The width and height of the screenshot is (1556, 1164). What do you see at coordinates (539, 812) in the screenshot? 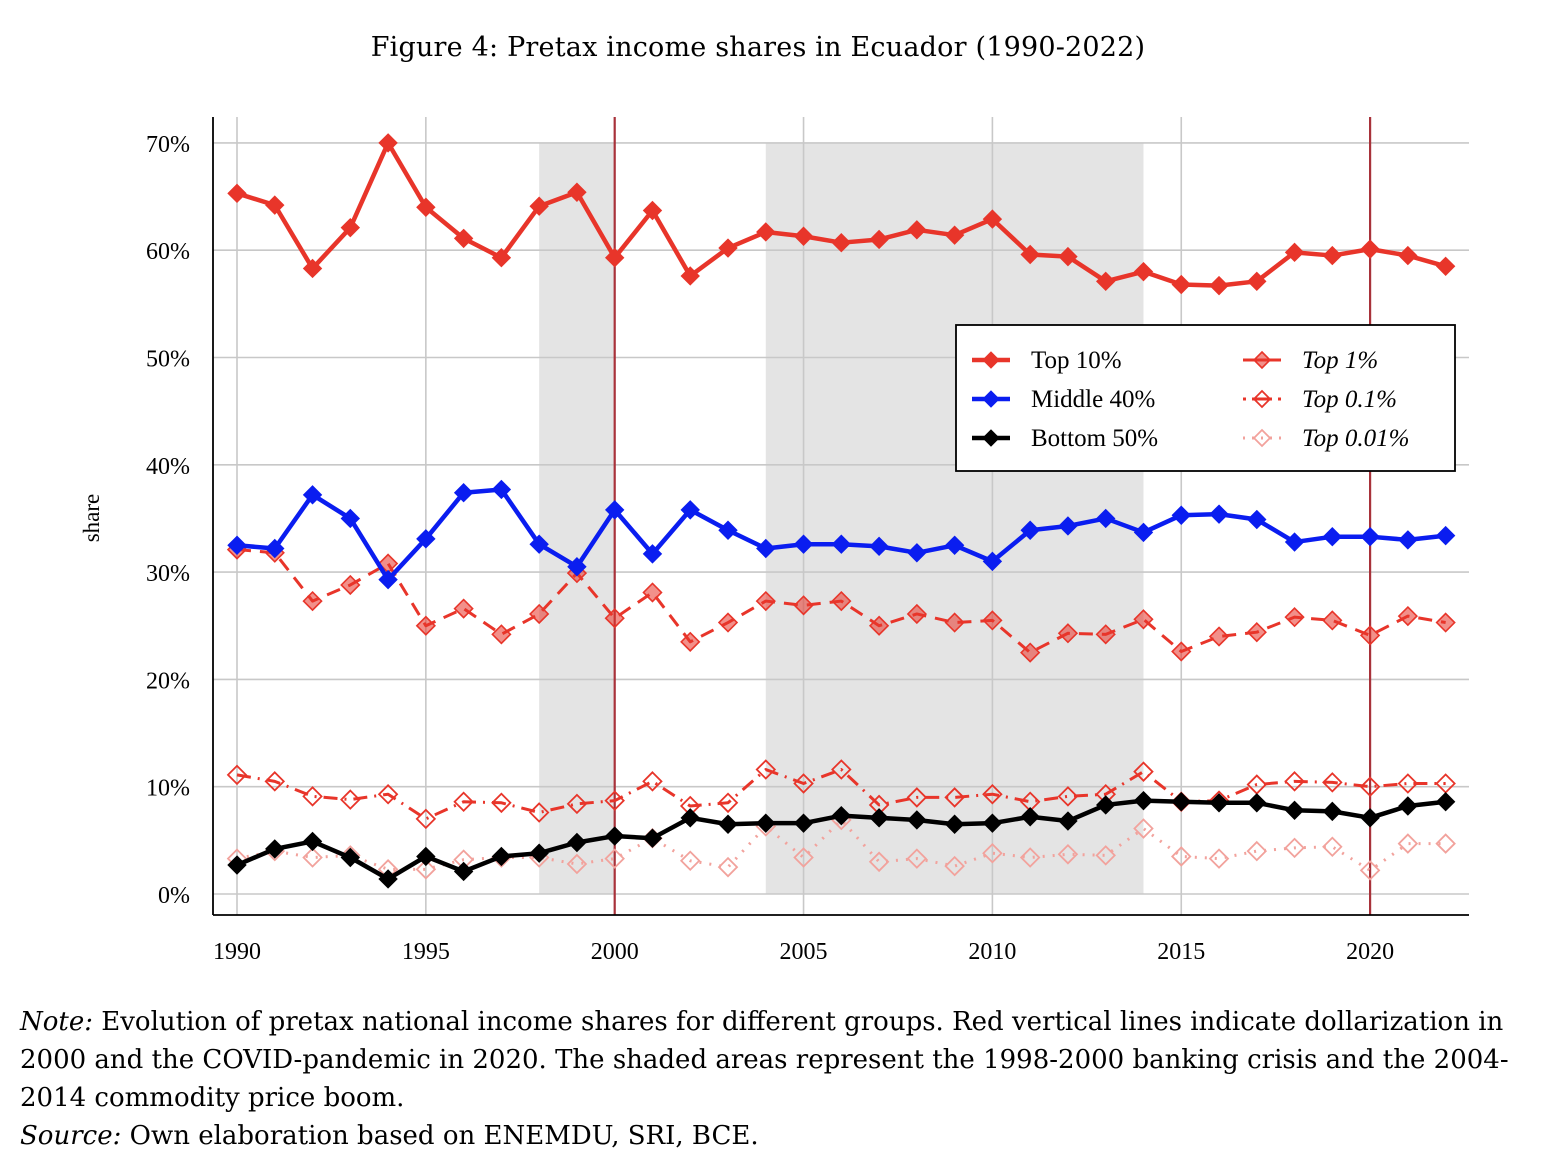
I see `data-point-top-0-1-1998` at bounding box center [539, 812].